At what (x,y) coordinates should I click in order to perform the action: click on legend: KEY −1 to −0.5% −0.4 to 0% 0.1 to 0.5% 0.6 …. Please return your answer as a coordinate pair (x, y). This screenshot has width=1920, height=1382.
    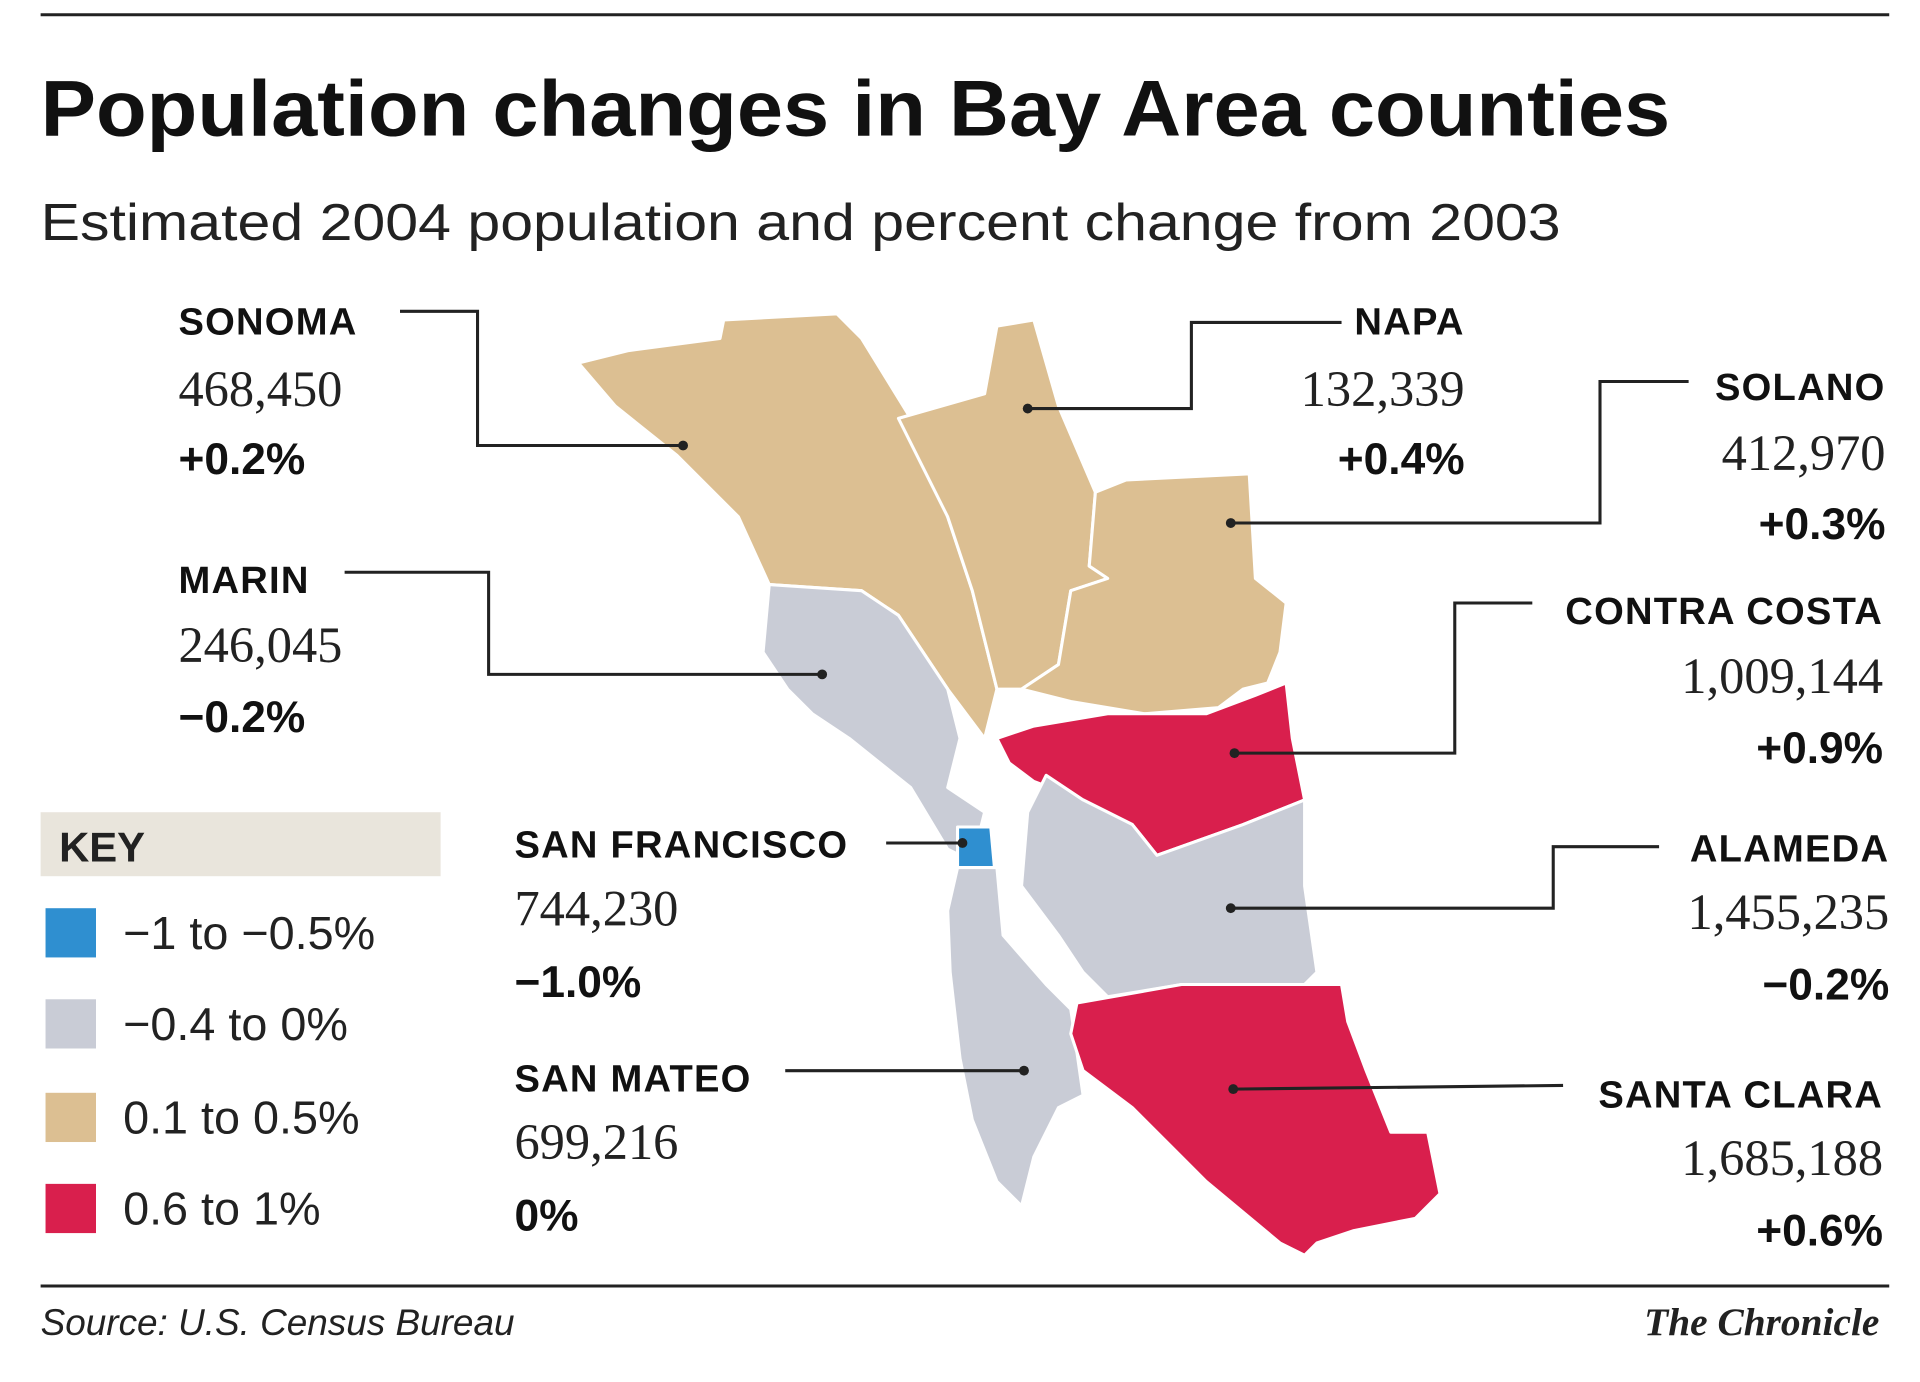
    Looking at the image, I should click on (240, 1023).